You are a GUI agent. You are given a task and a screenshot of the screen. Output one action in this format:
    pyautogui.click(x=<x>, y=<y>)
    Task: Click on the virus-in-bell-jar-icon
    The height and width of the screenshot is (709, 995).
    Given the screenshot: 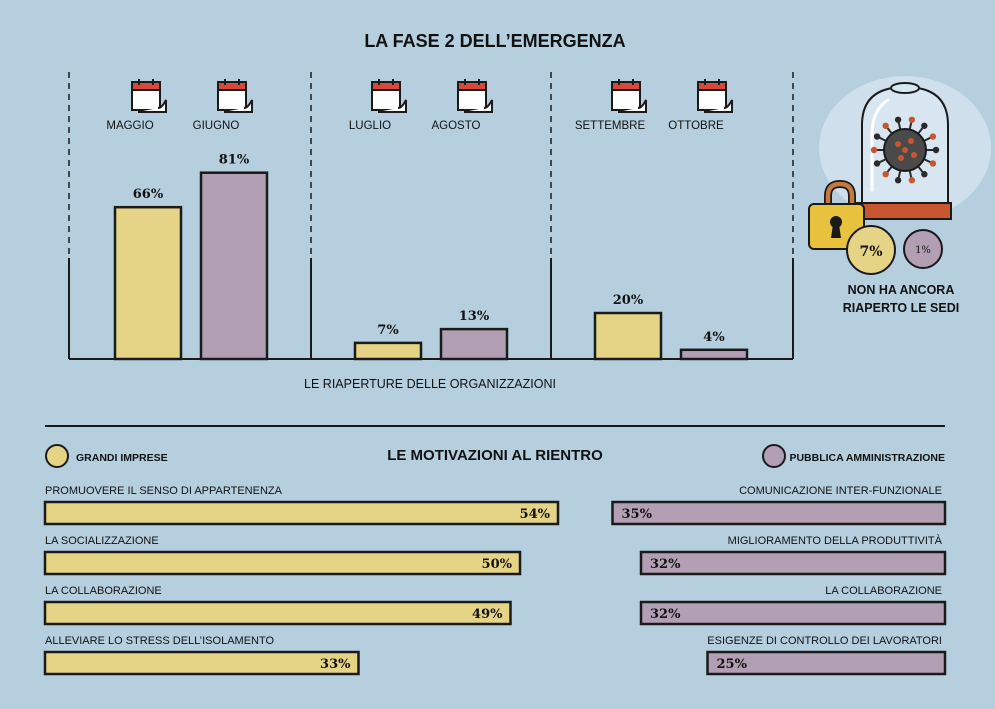 What is the action you would take?
    pyautogui.click(x=905, y=150)
    